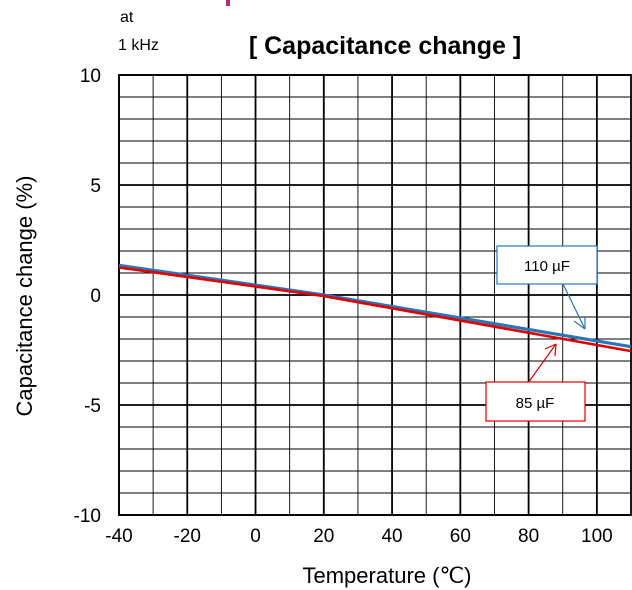  Describe the element at coordinates (460, 536) in the screenshot. I see `x-tick-label: 60` at that location.